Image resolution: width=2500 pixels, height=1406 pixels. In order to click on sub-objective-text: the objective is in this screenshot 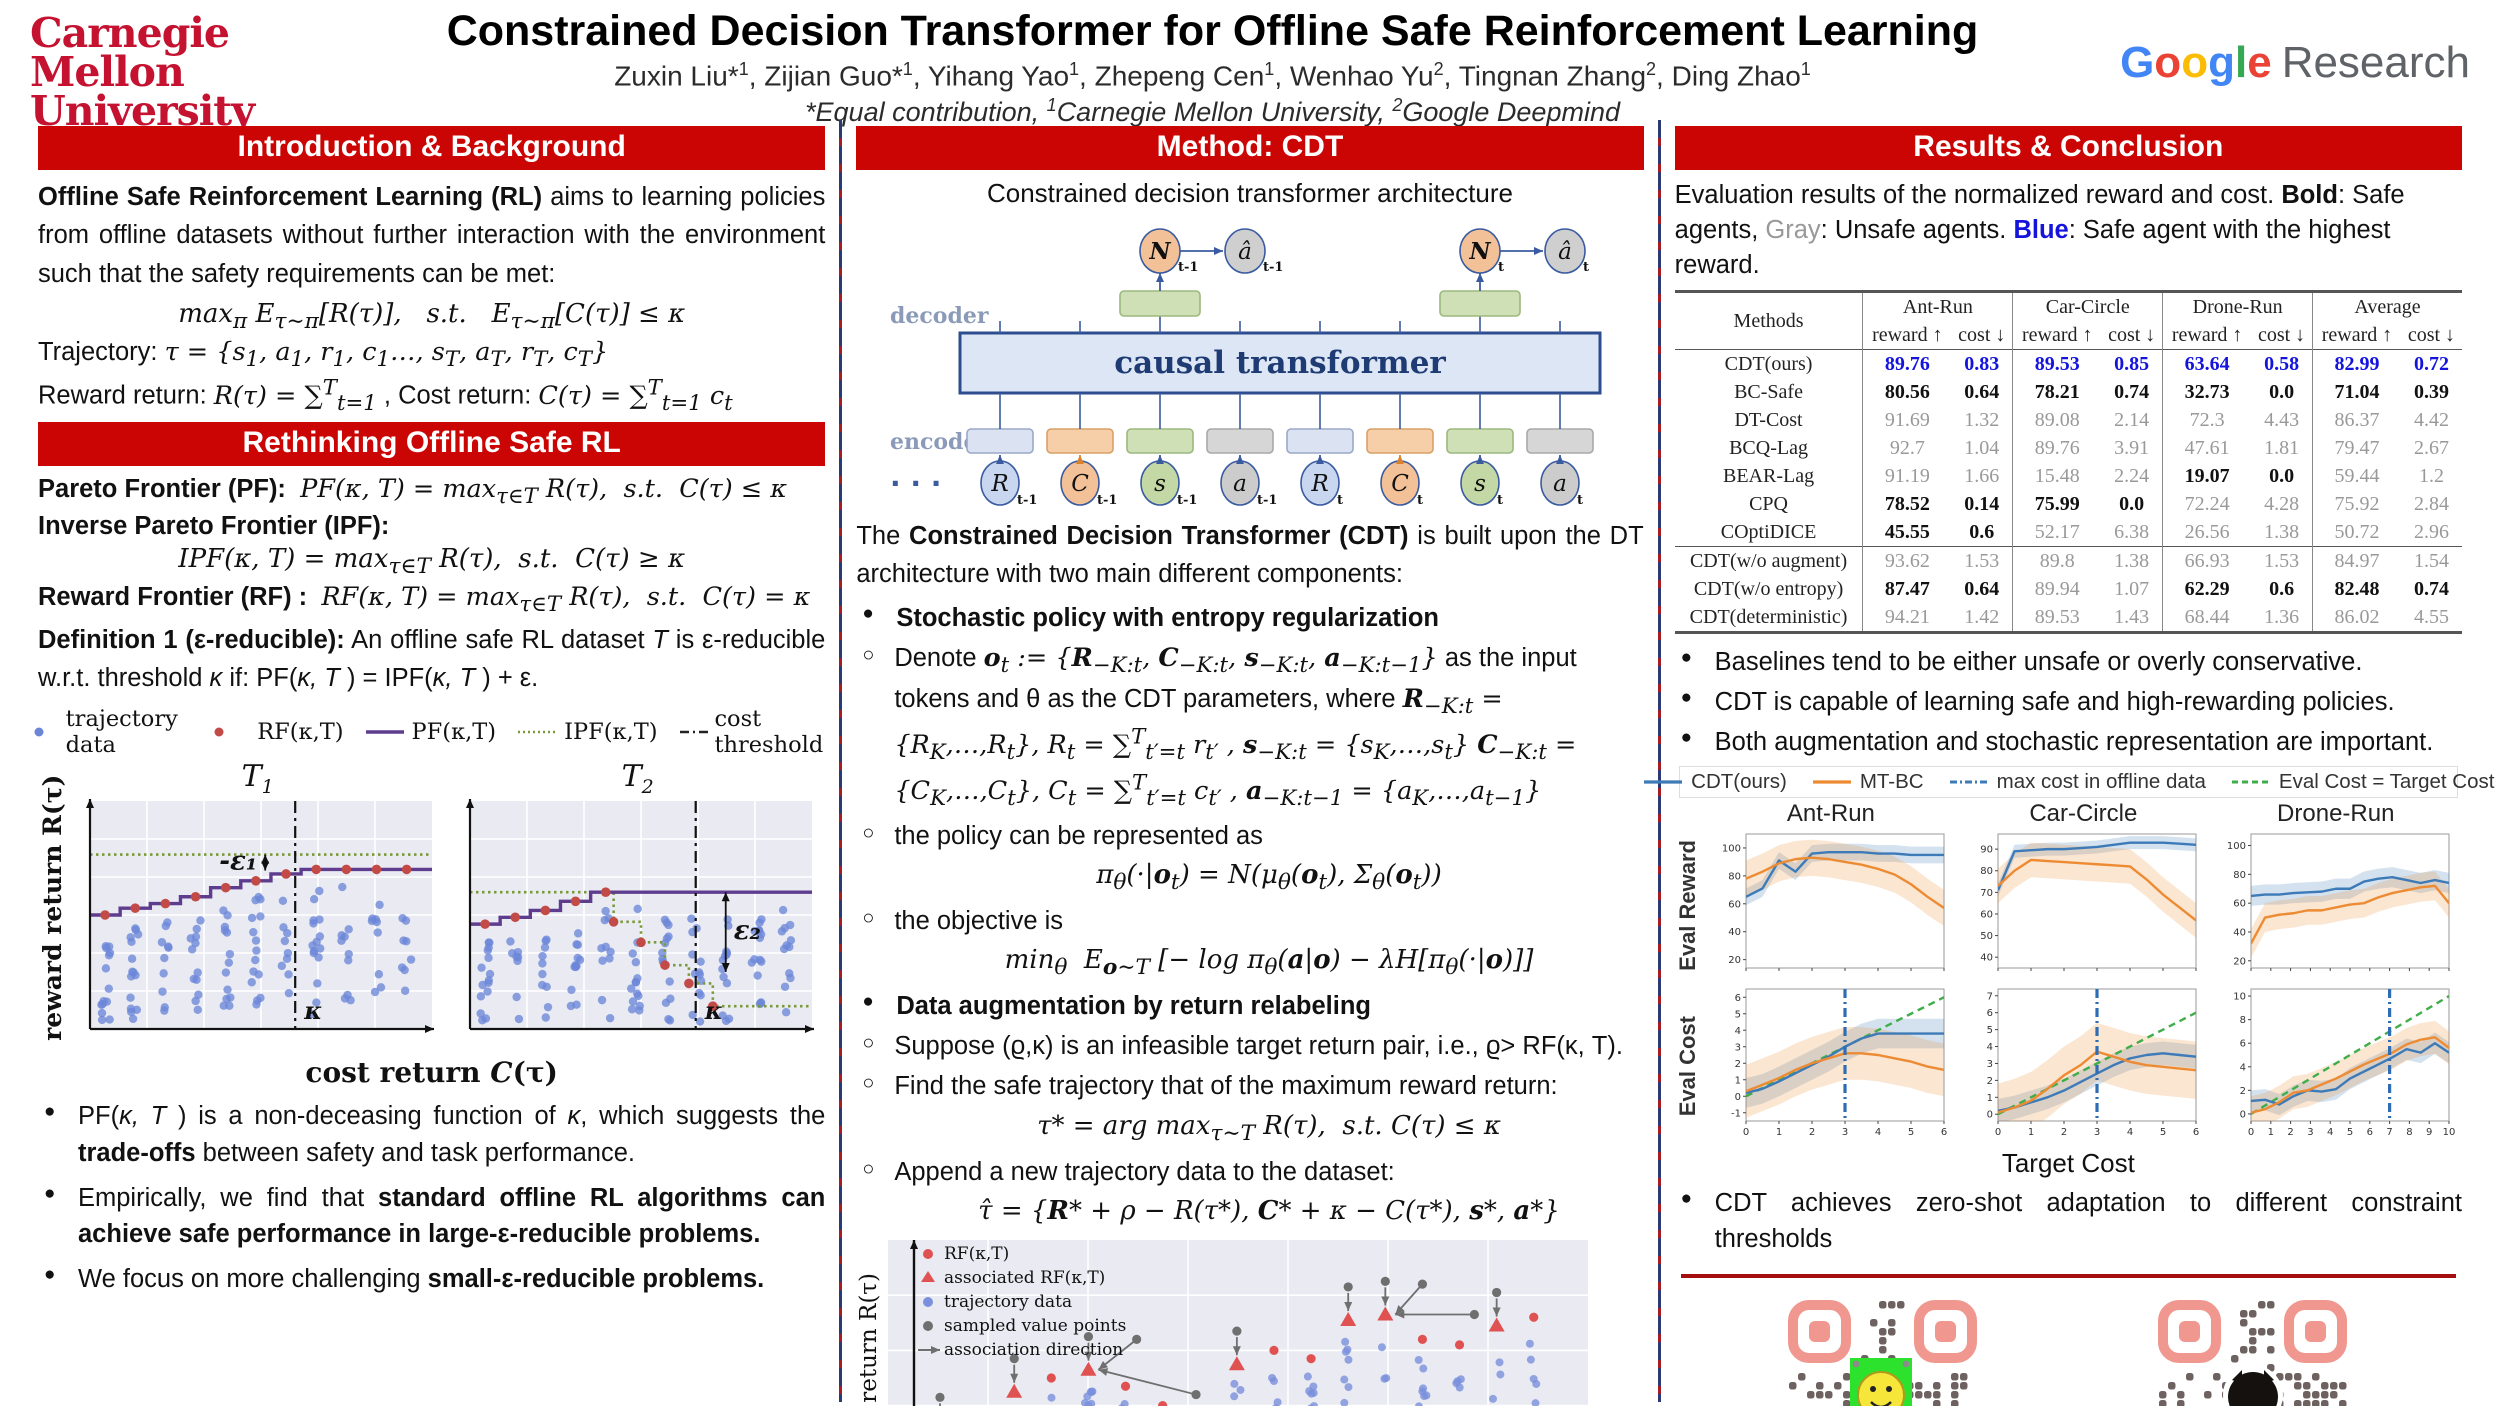, I will do `click(979, 920)`.